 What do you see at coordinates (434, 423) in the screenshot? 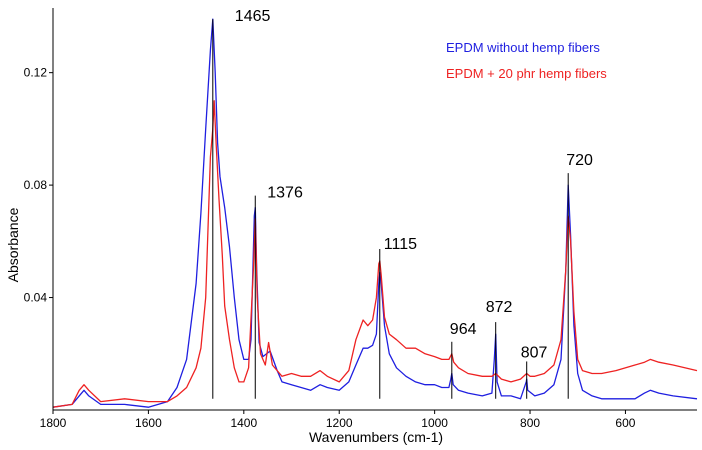
I see `x-tick-label: 1000` at bounding box center [434, 423].